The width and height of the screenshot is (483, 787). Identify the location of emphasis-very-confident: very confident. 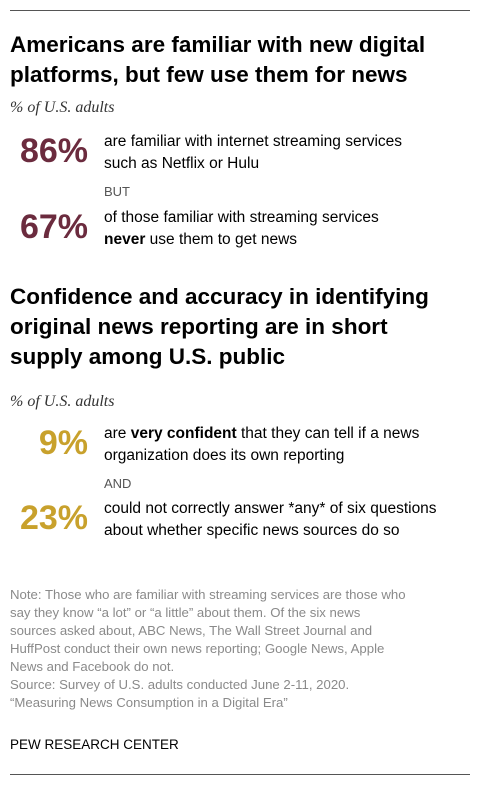
(183, 433).